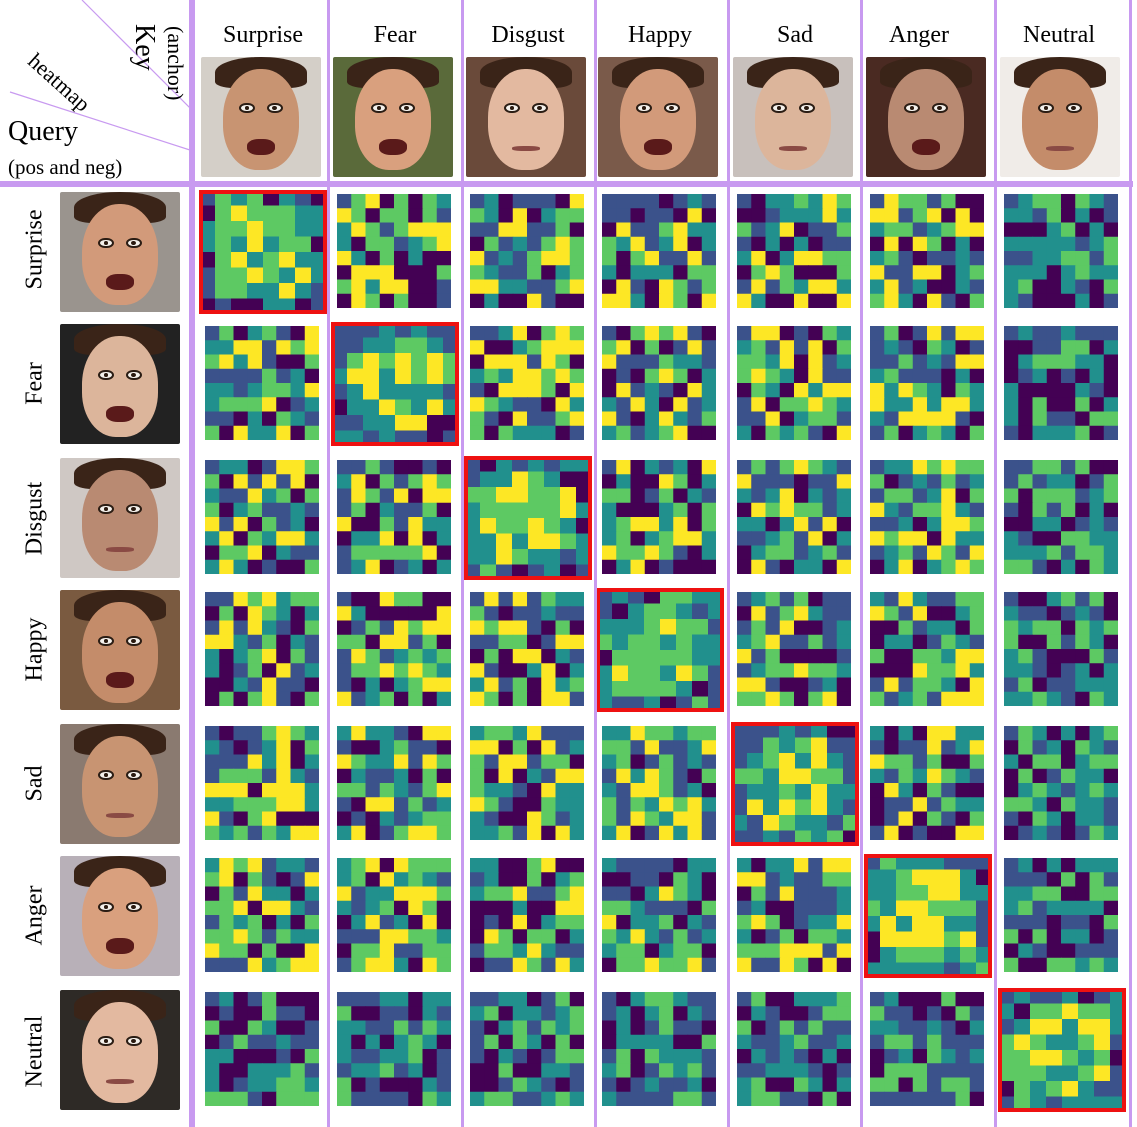  What do you see at coordinates (192, 563) in the screenshot?
I see `main-vertical-divider` at bounding box center [192, 563].